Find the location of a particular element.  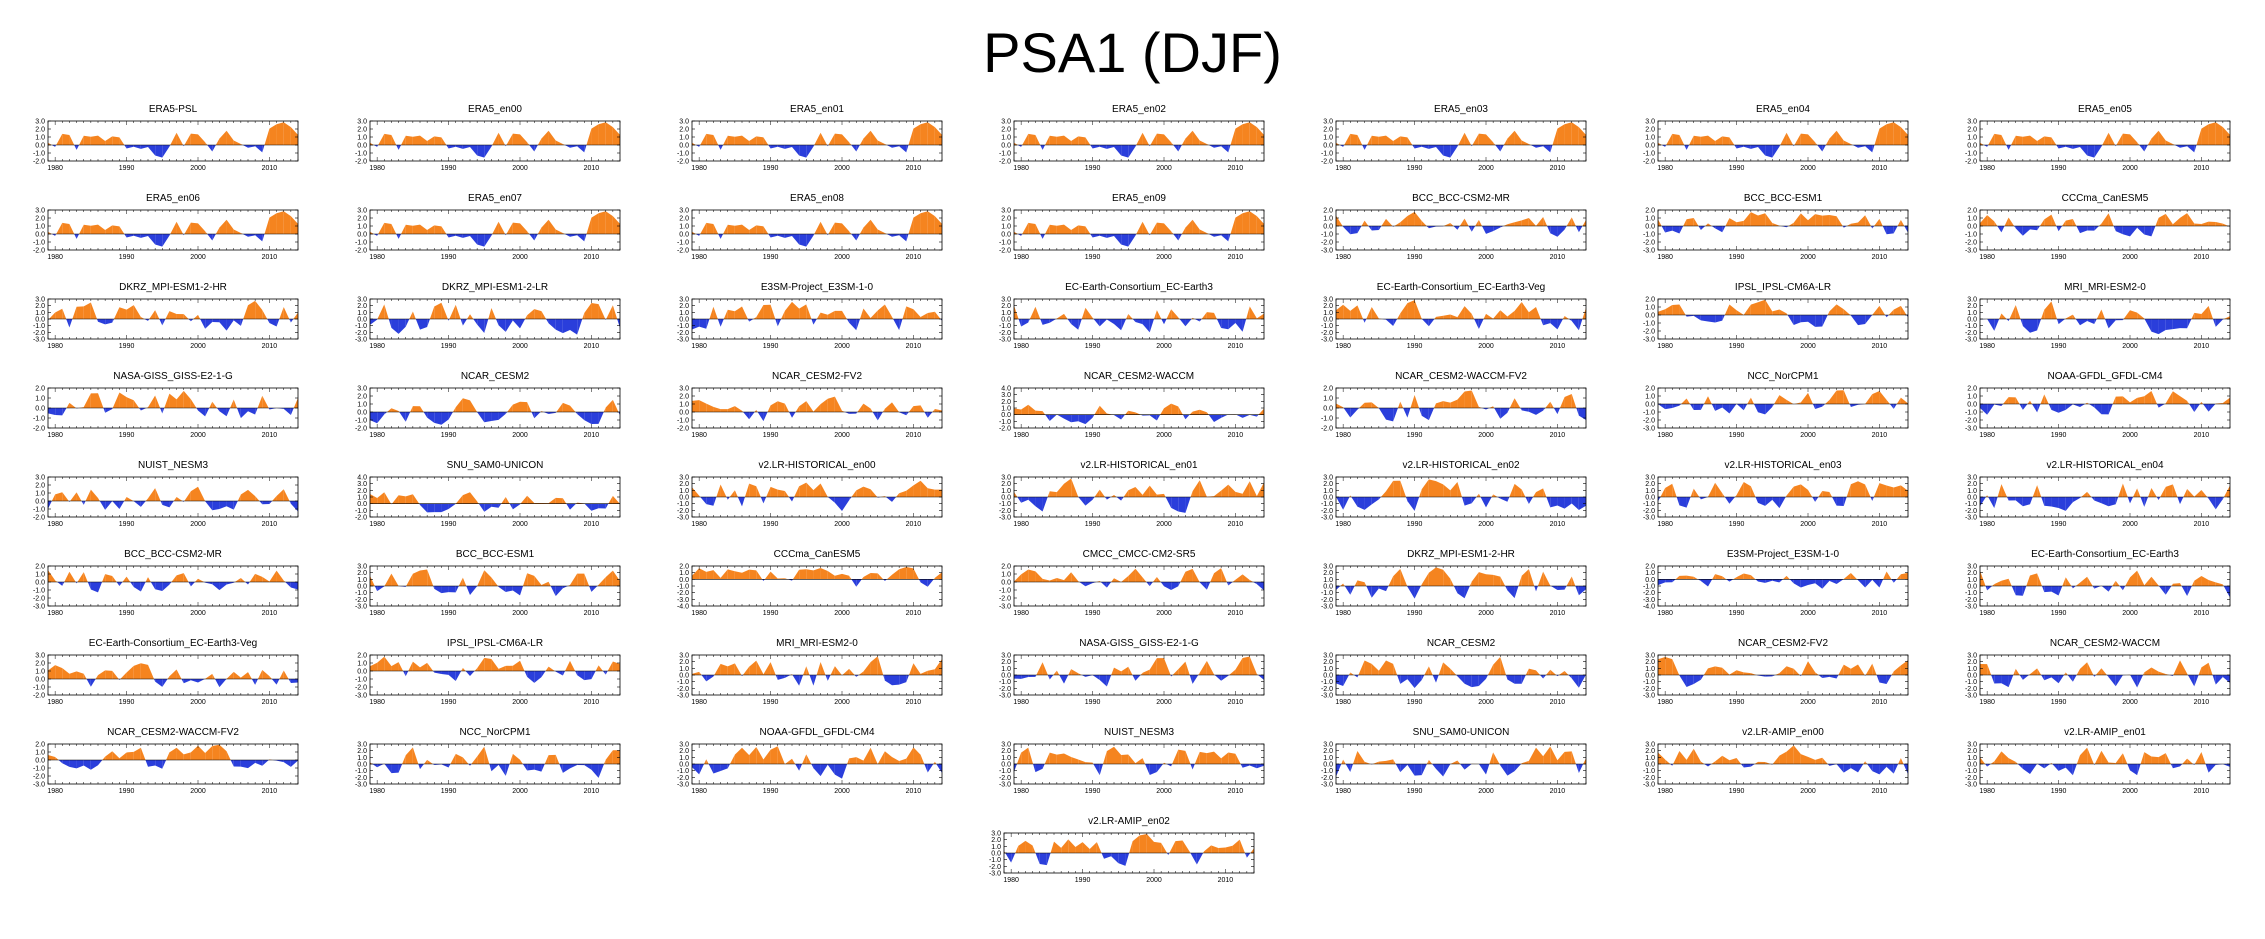

panel-title: ERA5_en04 is located at coordinates (1783, 109).